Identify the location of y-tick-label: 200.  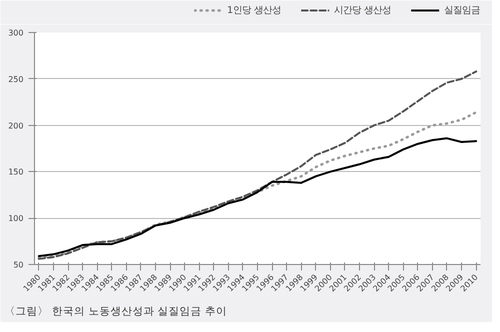
(16, 125).